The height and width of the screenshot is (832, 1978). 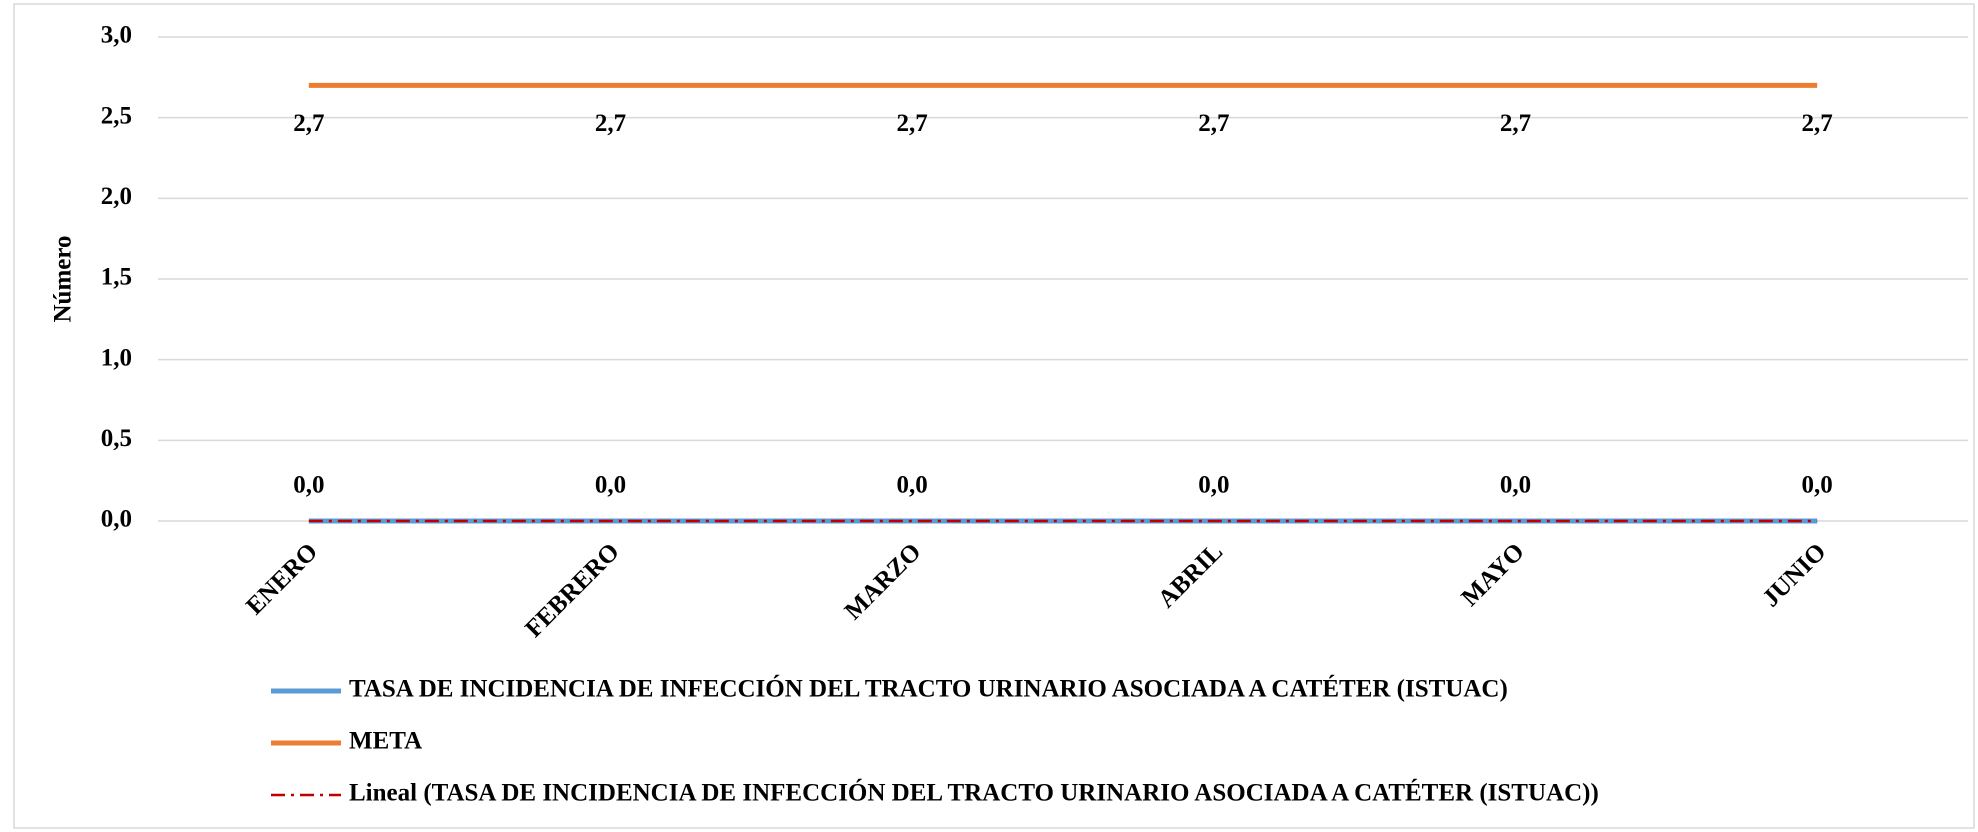 I want to click on y-tick-label: 1,5, so click(x=116, y=277).